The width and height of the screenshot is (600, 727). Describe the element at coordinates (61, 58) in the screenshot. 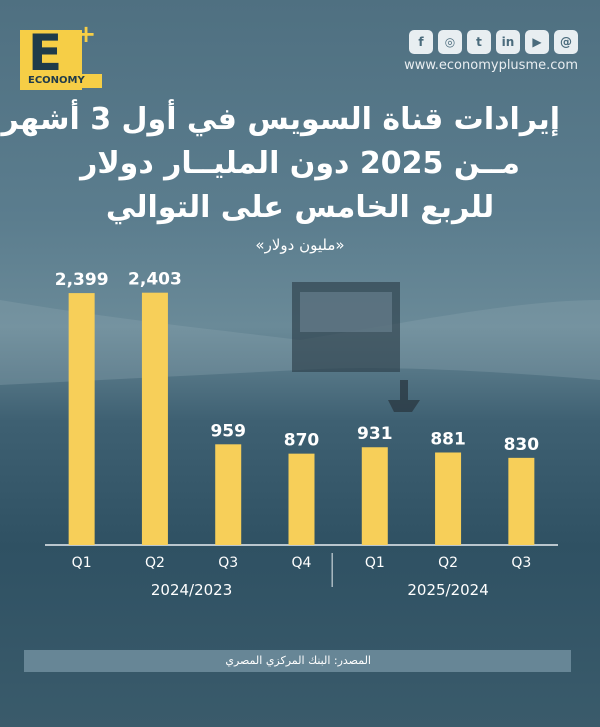

I see `economy-plus-logo: E + ECONOMY` at that location.